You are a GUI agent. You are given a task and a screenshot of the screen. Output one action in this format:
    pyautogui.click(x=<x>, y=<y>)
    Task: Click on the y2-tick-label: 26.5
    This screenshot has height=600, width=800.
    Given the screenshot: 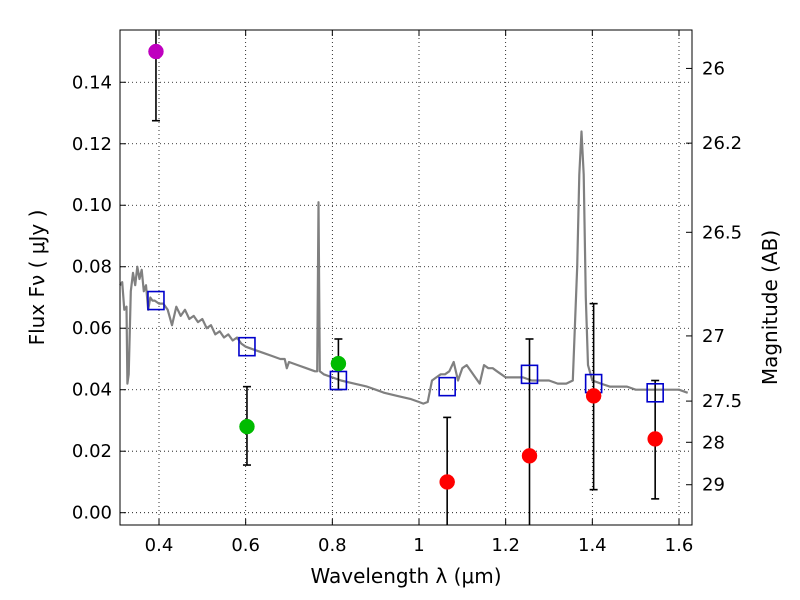 What is the action you would take?
    pyautogui.click(x=722, y=232)
    